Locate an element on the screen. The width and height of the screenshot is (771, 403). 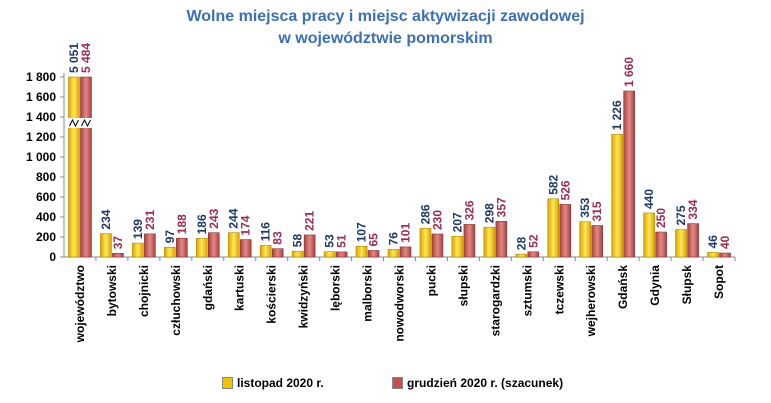
data-label-listopad: 139 is located at coordinates (138, 229).